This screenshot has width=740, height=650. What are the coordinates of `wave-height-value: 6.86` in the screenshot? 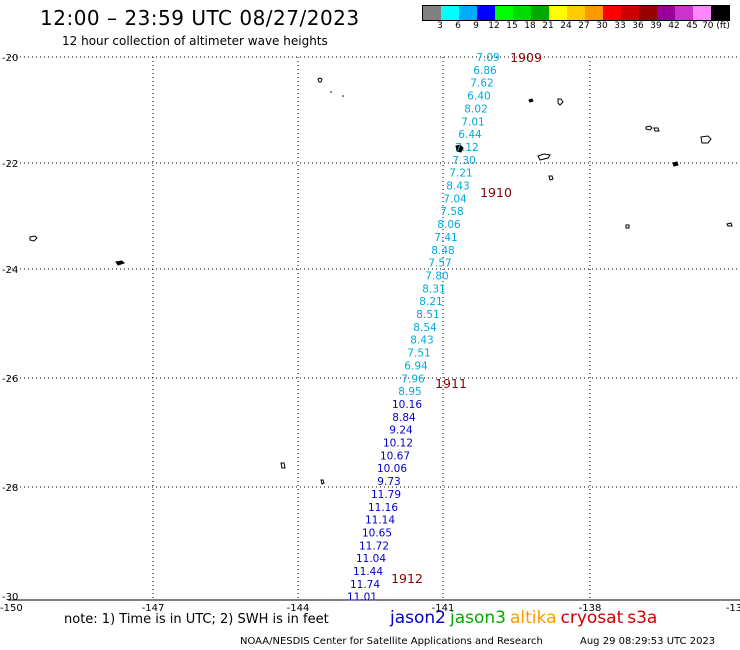 It's located at (485, 71).